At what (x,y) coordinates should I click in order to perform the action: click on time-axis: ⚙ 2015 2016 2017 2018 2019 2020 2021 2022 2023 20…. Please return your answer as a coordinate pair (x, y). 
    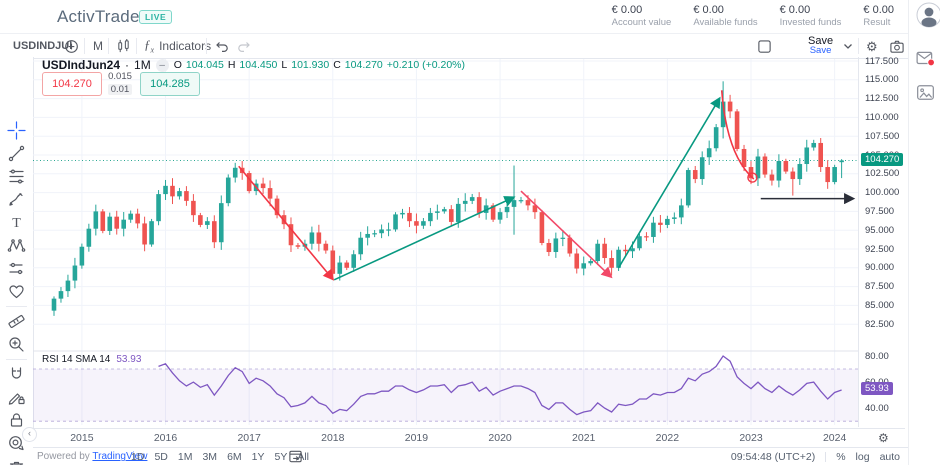
    Looking at the image, I should click on (469, 438).